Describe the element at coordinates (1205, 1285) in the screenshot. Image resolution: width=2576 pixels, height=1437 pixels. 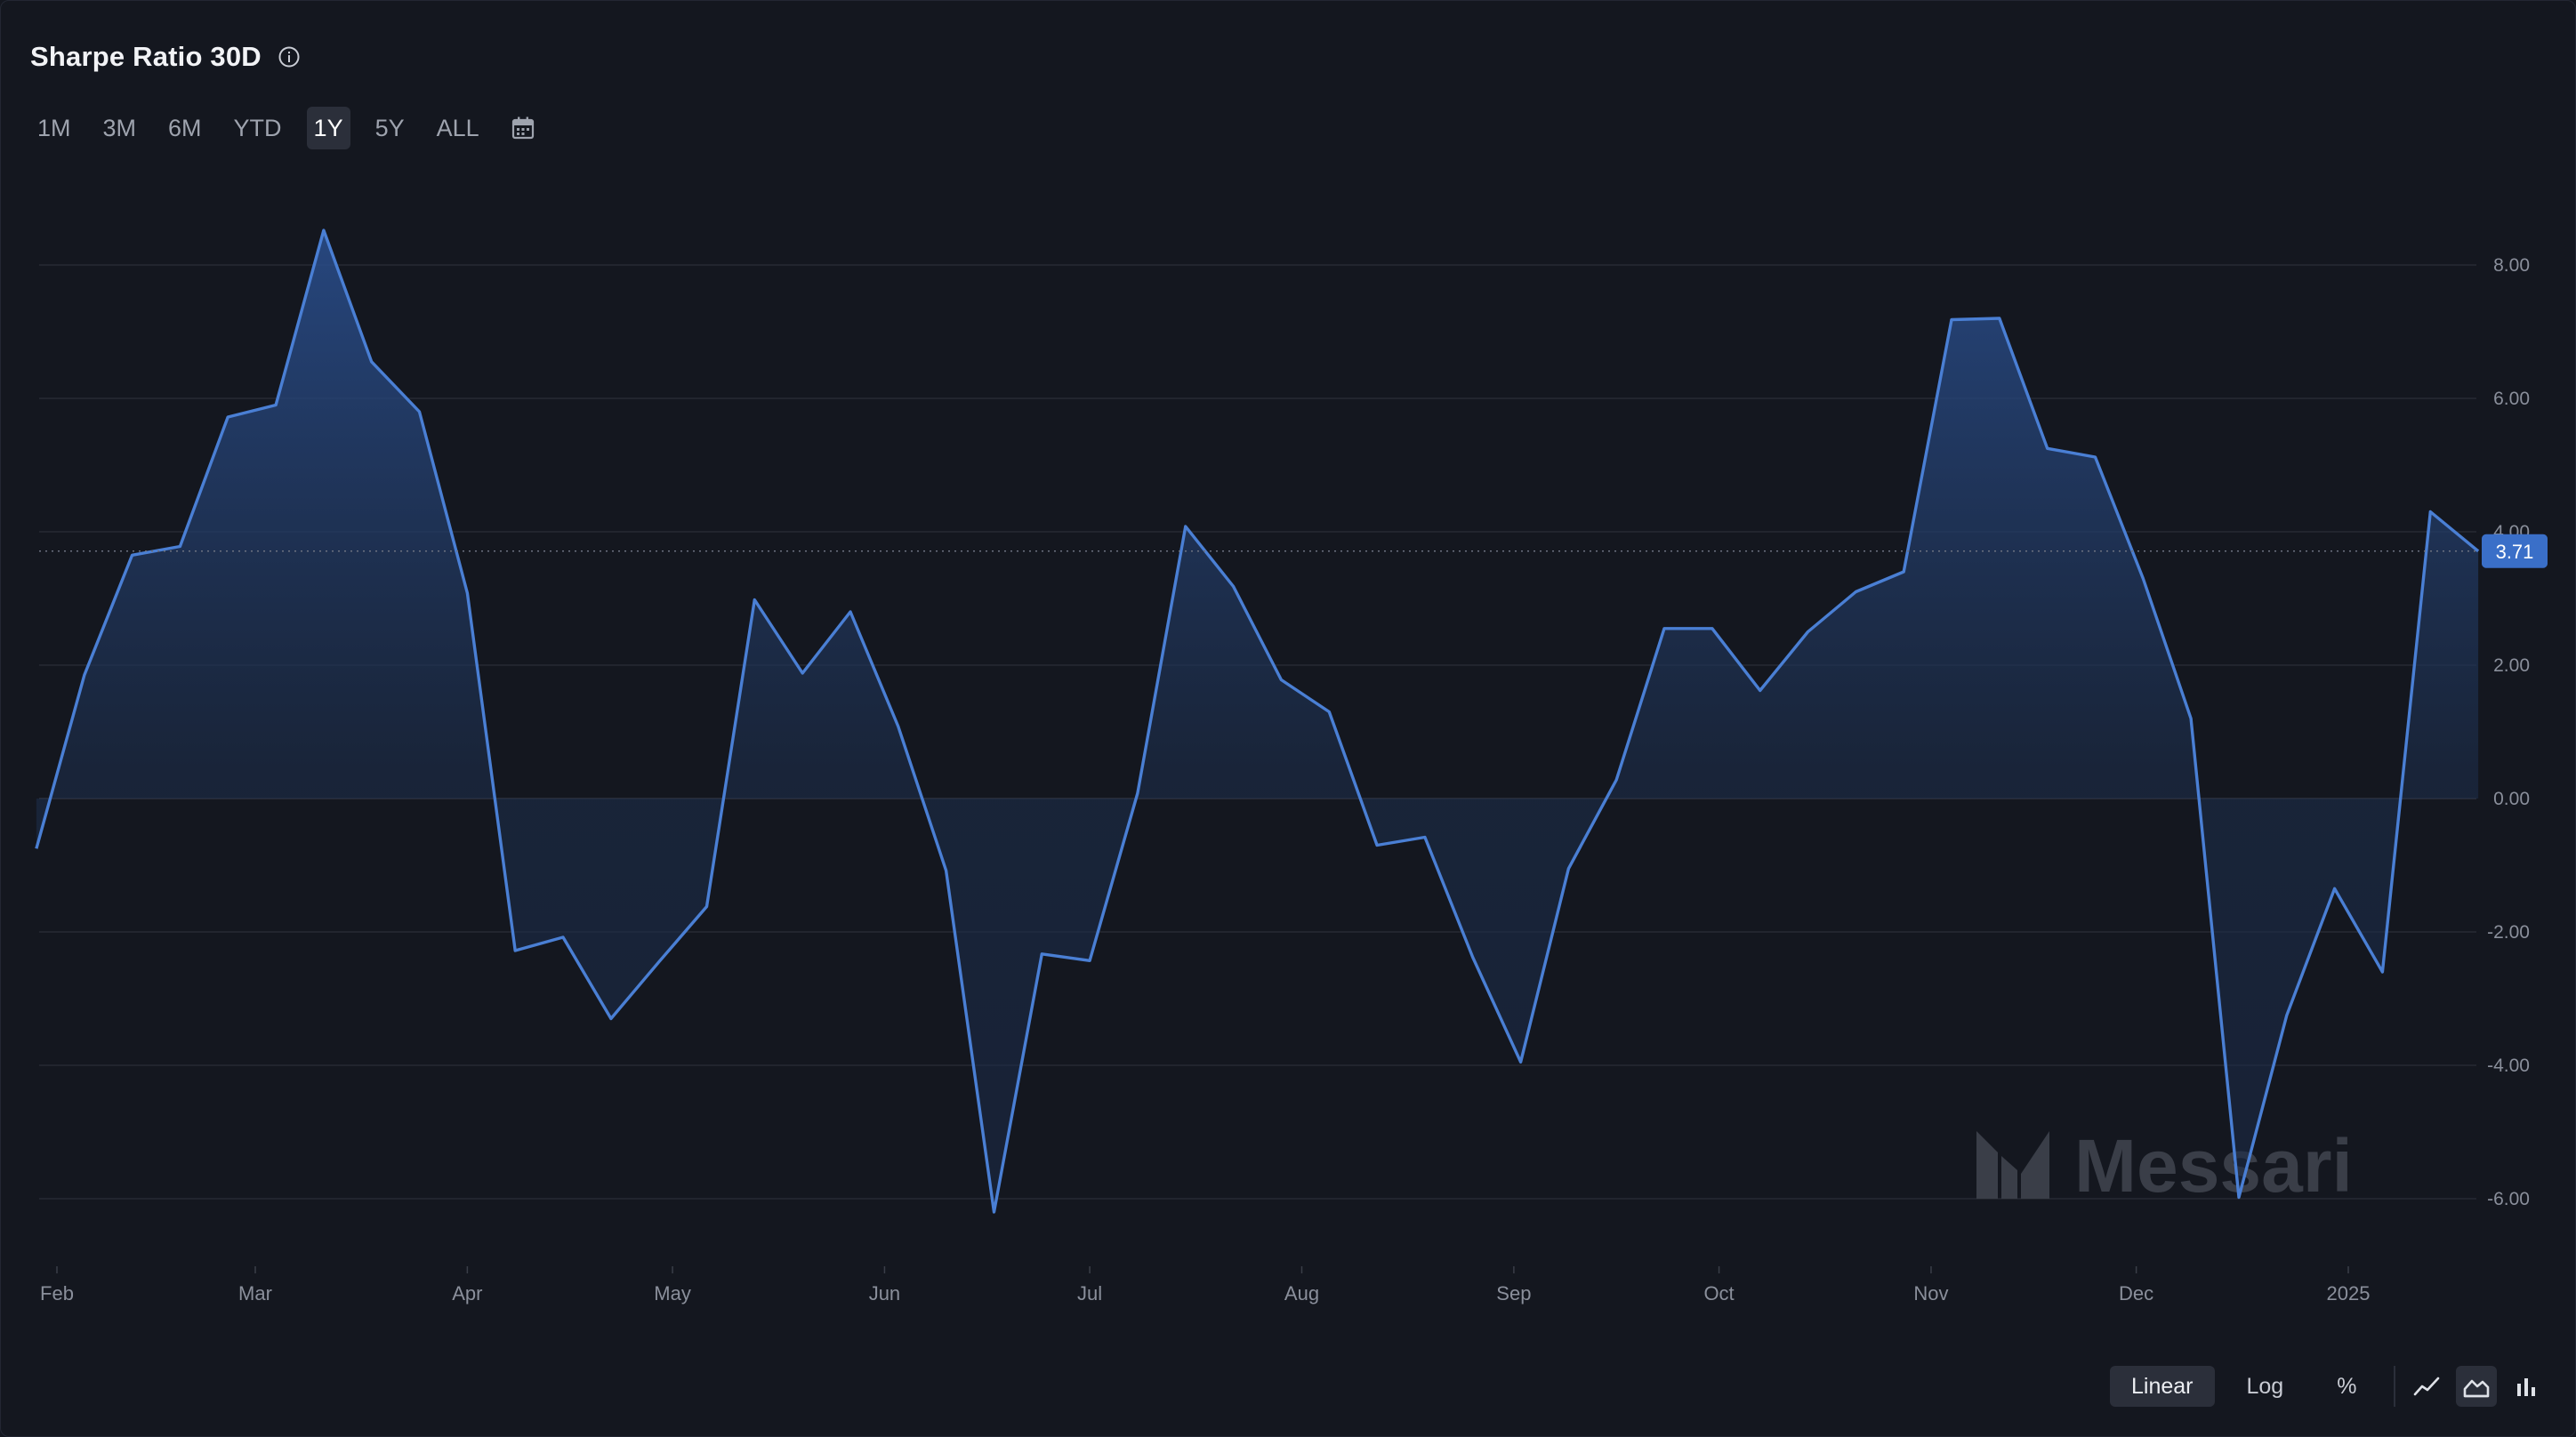
I see `x-axis: Feb Mar Apr May Jun Jul Aug Sep Oct Nov Dec 2025` at that location.